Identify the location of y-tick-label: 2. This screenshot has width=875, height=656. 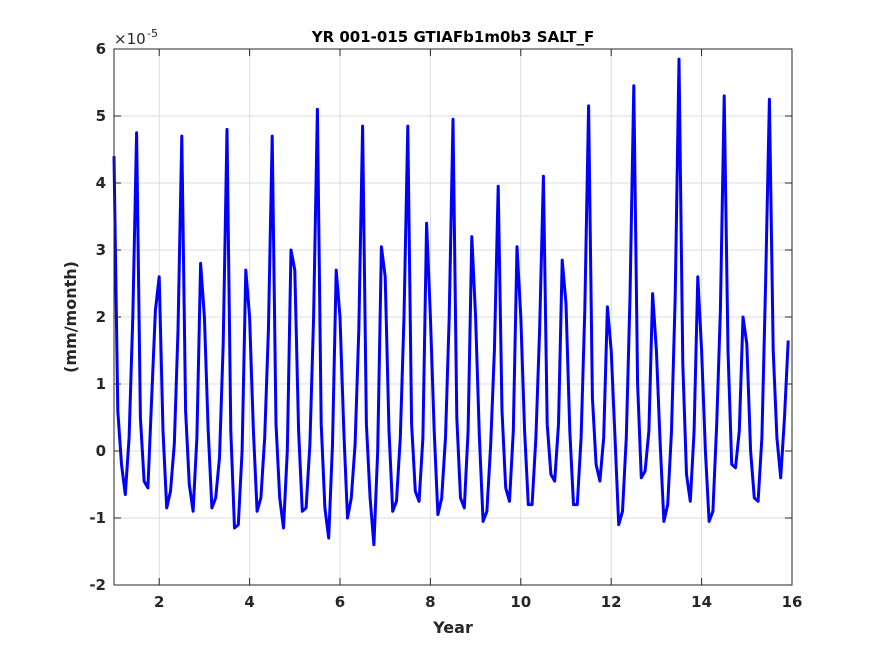
(101, 317).